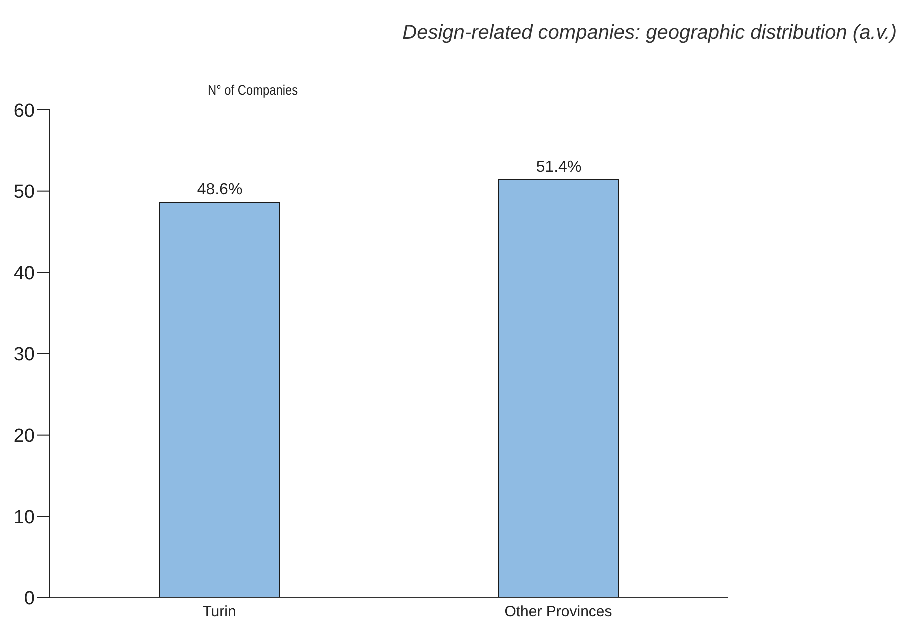  I want to click on x-tick-label: Other Provinces, so click(558, 612).